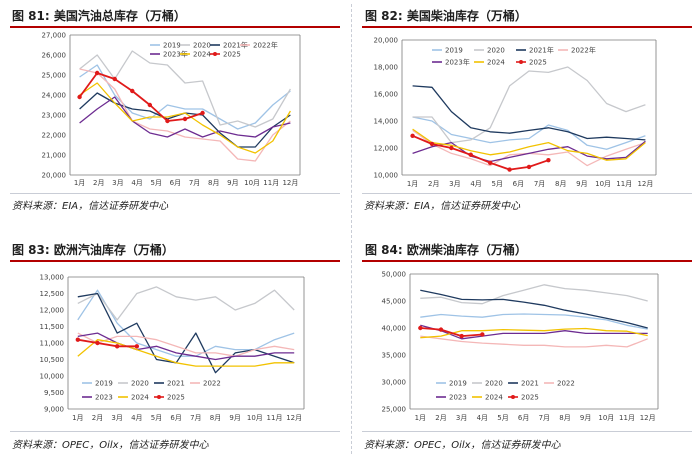  What do you see at coordinates (54, 156) in the screenshot?
I see `y-tick-label: 21,000` at bounding box center [54, 156].